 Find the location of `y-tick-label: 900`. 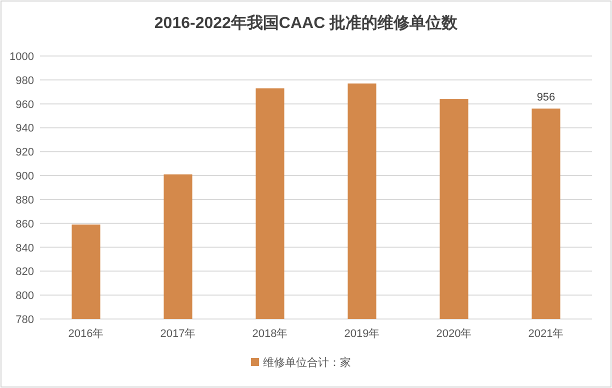

y-tick-label: 900 is located at coordinates (25, 176).